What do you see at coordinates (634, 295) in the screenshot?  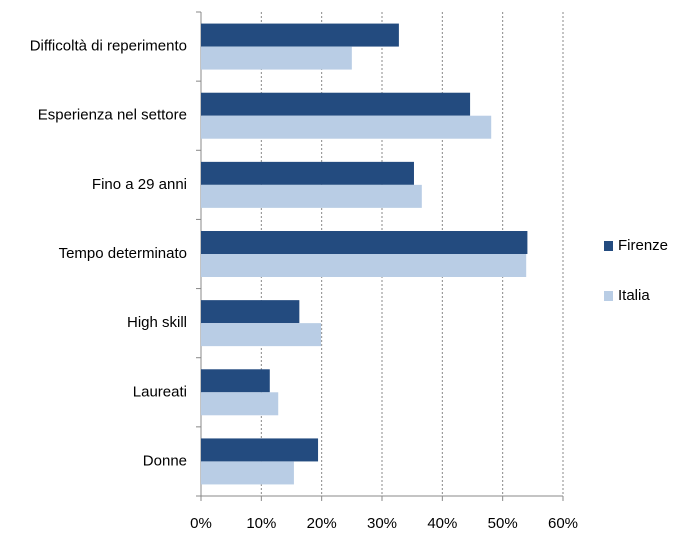 I see `legend-label: Italia` at bounding box center [634, 295].